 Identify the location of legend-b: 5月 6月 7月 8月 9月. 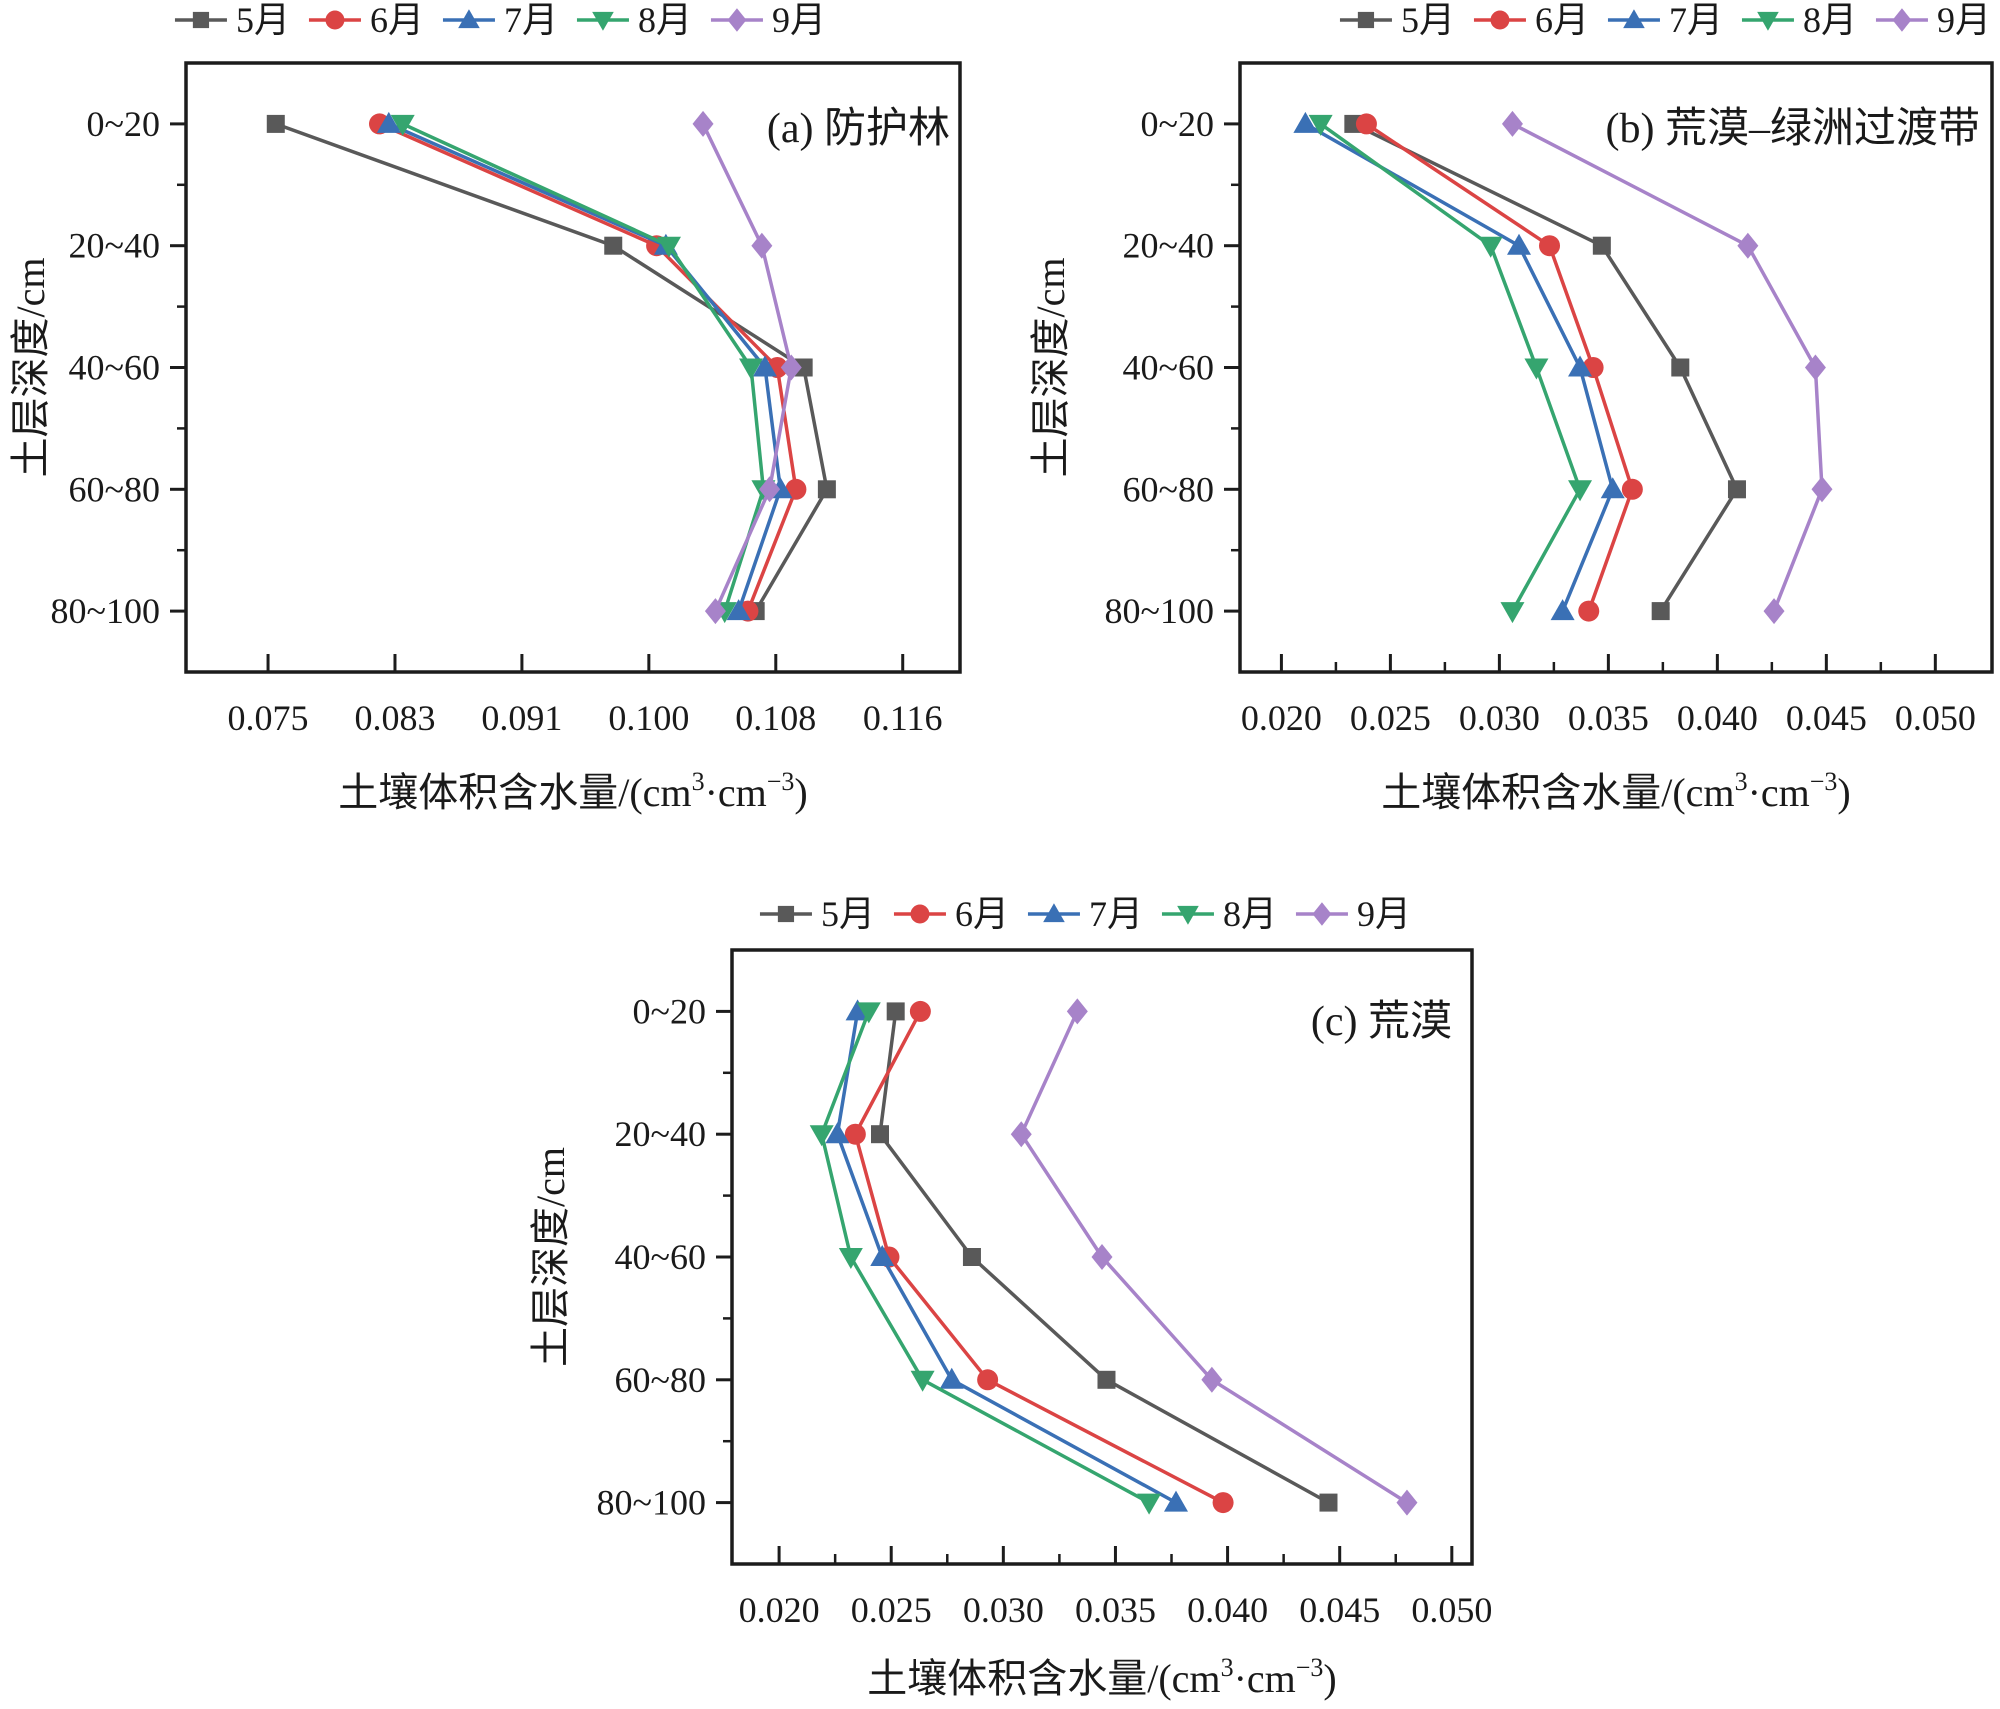
(1665, 20).